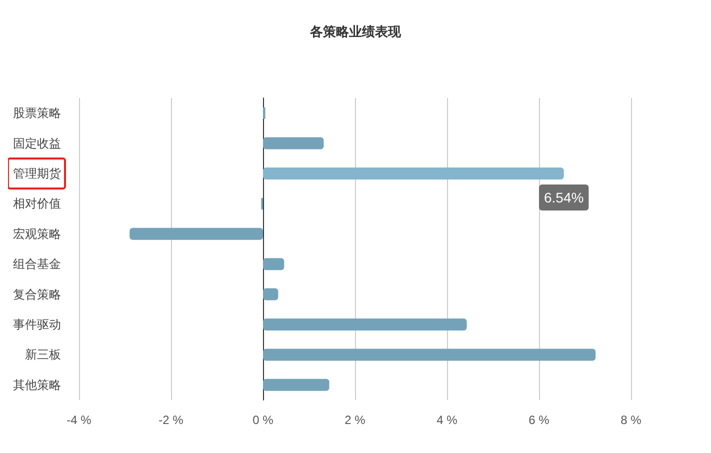  What do you see at coordinates (37, 143) in the screenshot?
I see `y-tick-label: 固定收益` at bounding box center [37, 143].